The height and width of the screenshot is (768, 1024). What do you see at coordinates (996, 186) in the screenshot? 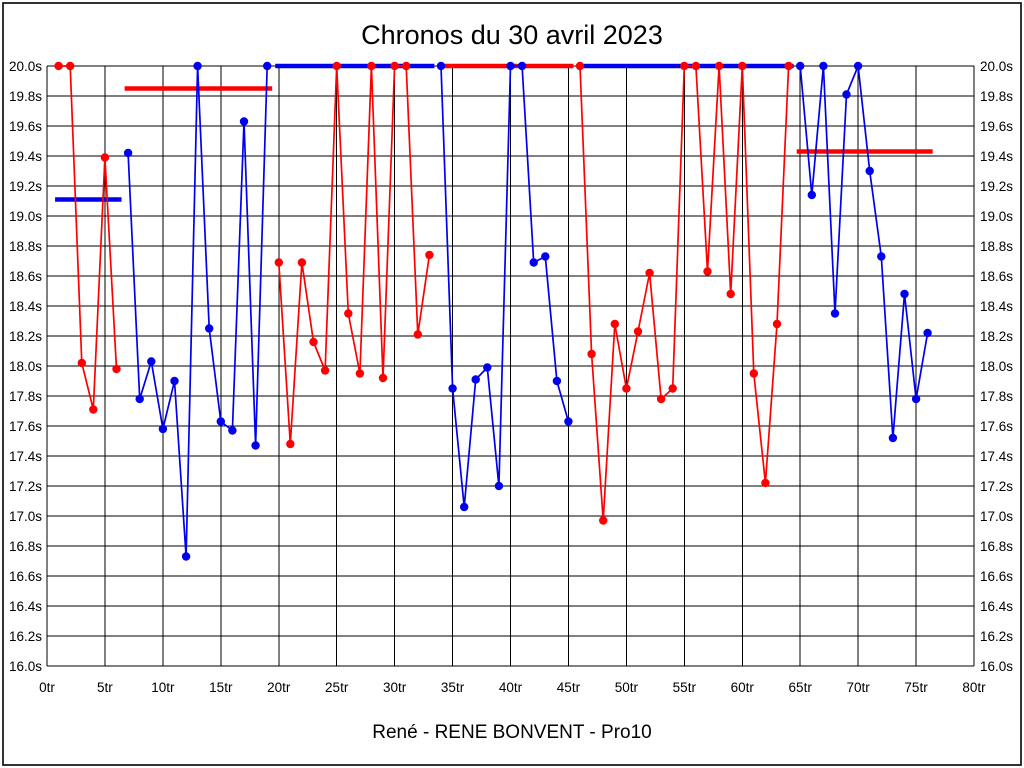
I see `y-tick-label-right: 19.2s` at bounding box center [996, 186].